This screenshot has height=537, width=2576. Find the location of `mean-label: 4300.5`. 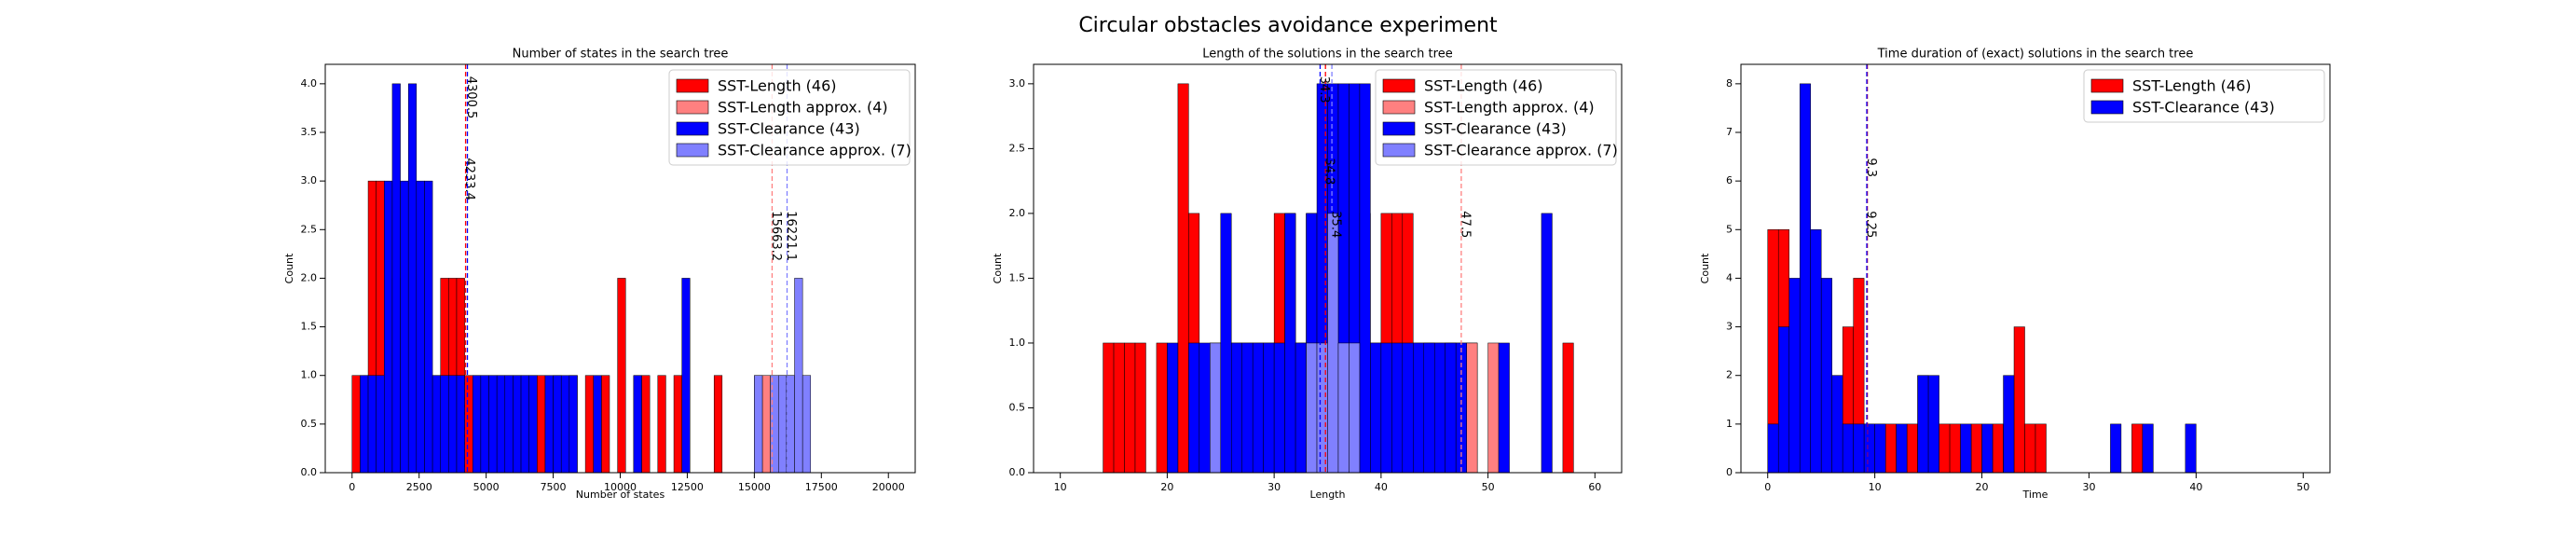

mean-label: 4300.5 is located at coordinates (471, 97).